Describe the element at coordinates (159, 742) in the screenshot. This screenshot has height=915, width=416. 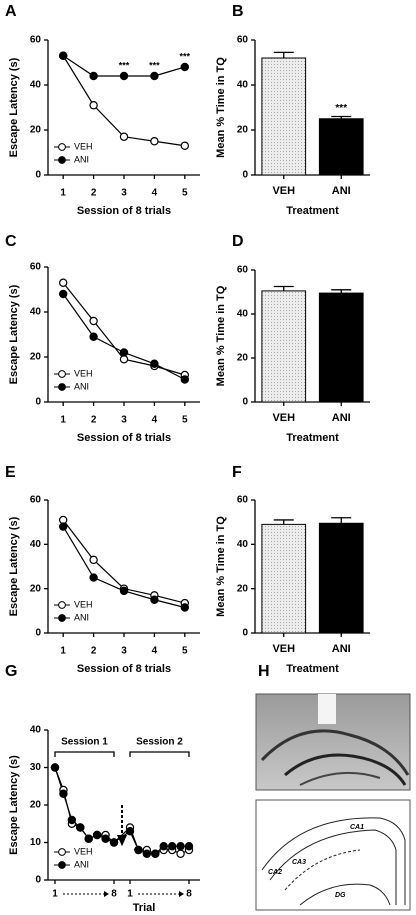
I see `group-label: Session 2` at that location.